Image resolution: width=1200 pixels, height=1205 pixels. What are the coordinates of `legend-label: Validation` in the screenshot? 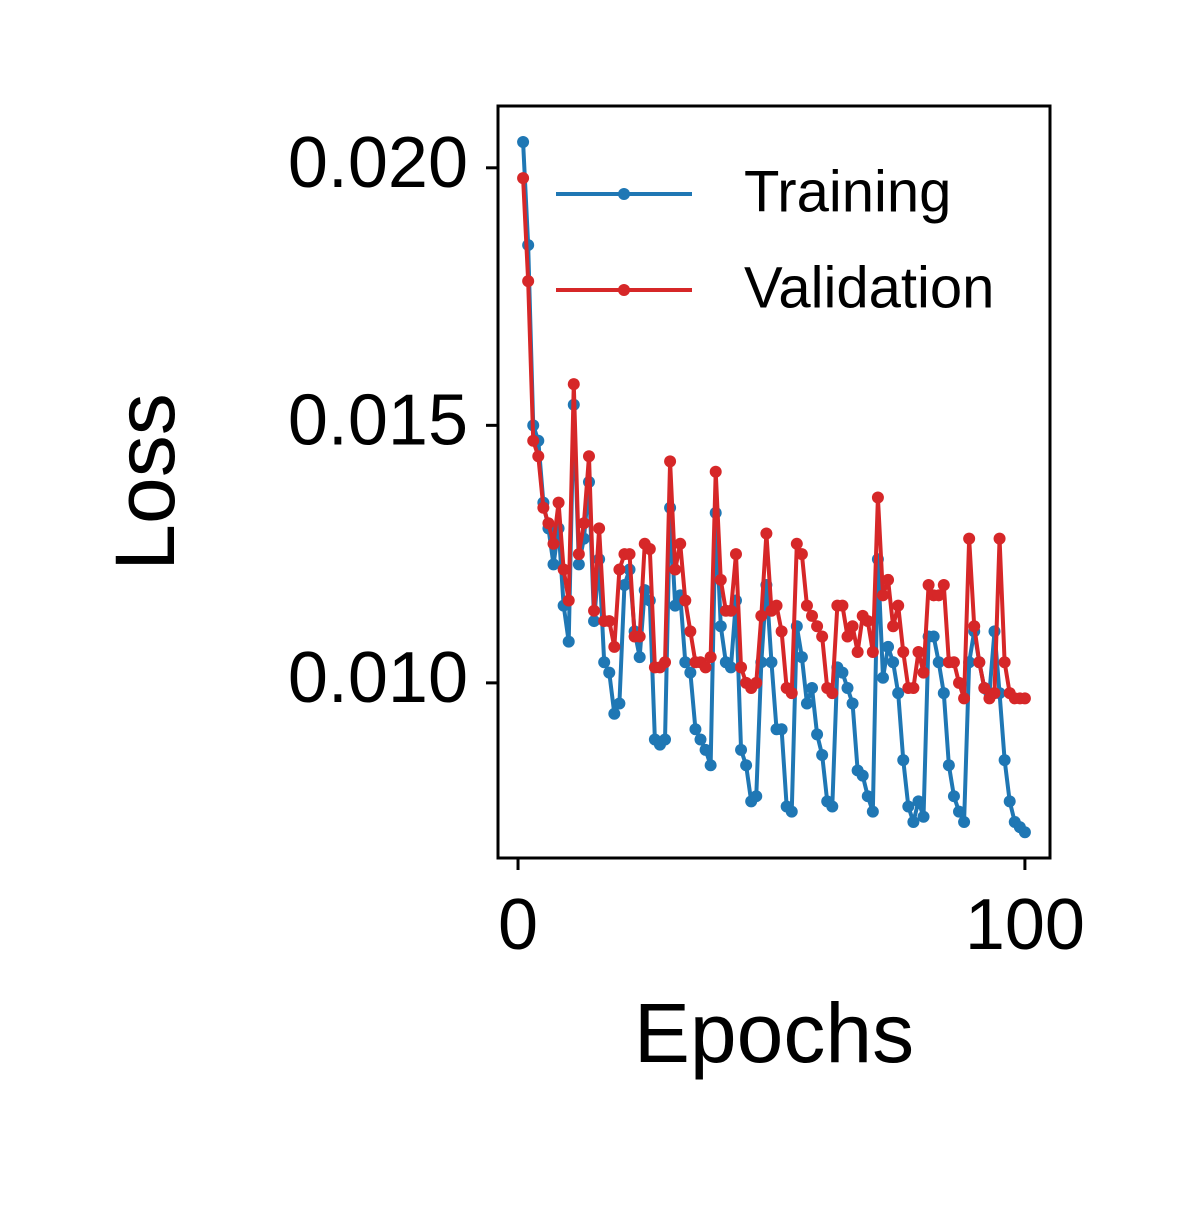 It's located at (869, 287).